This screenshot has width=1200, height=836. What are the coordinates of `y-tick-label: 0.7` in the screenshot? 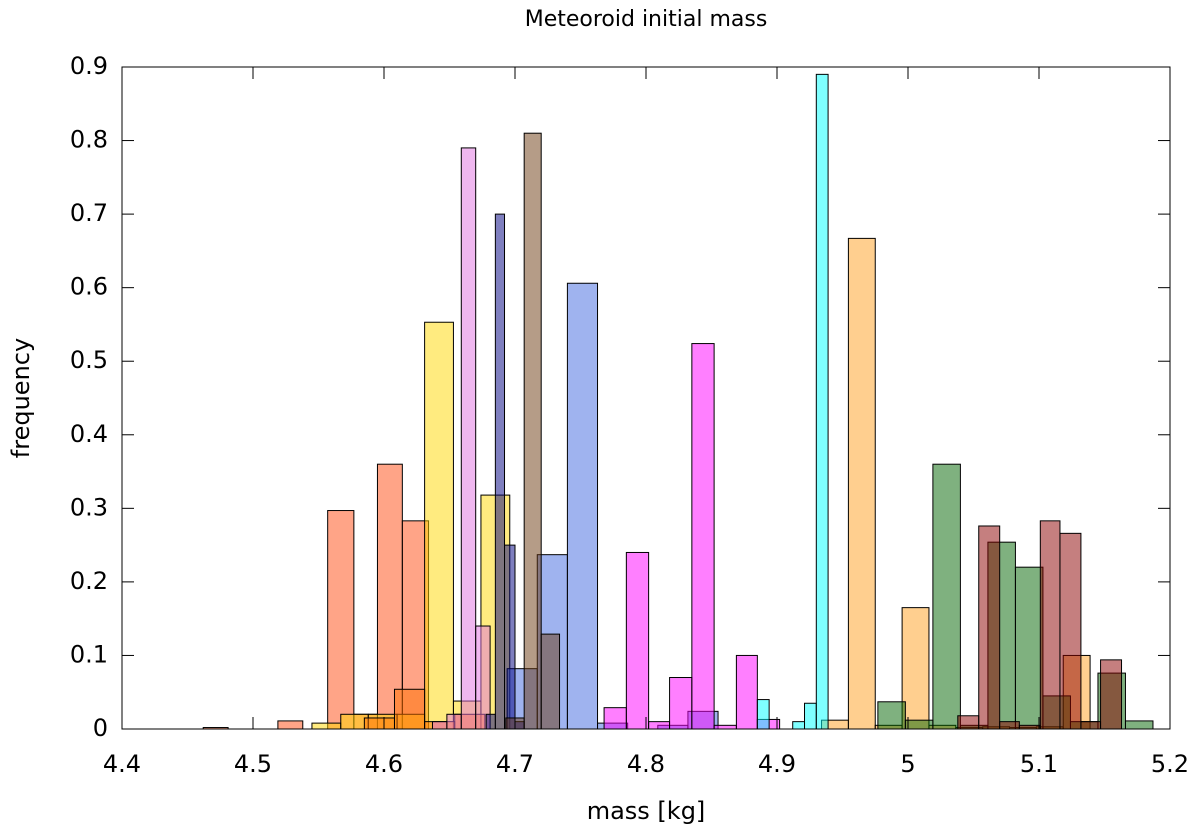 It's located at (89, 213).